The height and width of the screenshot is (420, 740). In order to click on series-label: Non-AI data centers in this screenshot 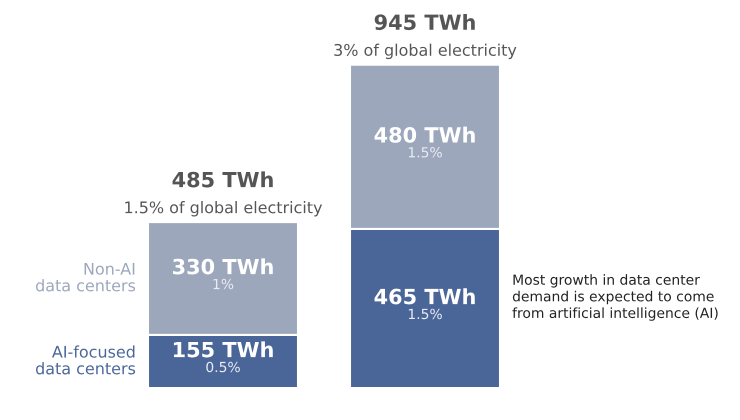, I will do `click(86, 277)`.